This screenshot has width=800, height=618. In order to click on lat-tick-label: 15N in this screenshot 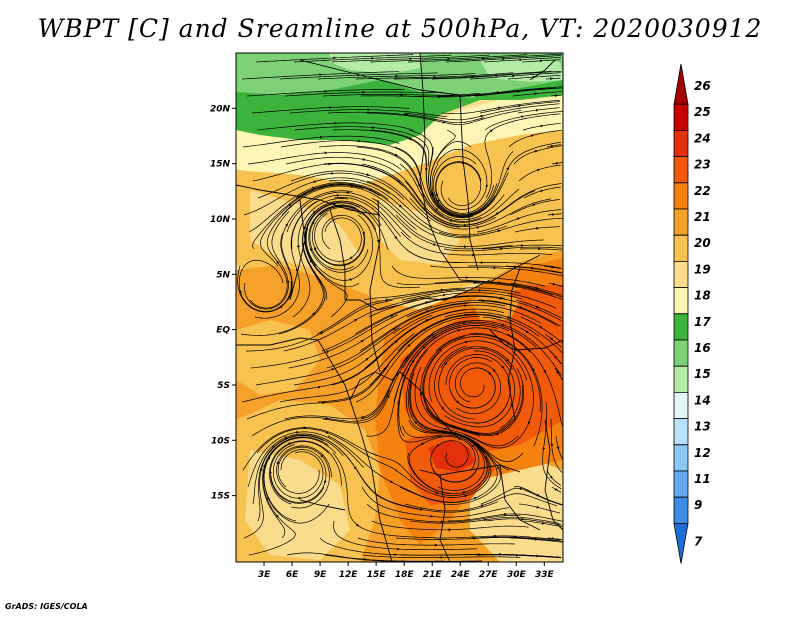, I will do `click(220, 165)`.